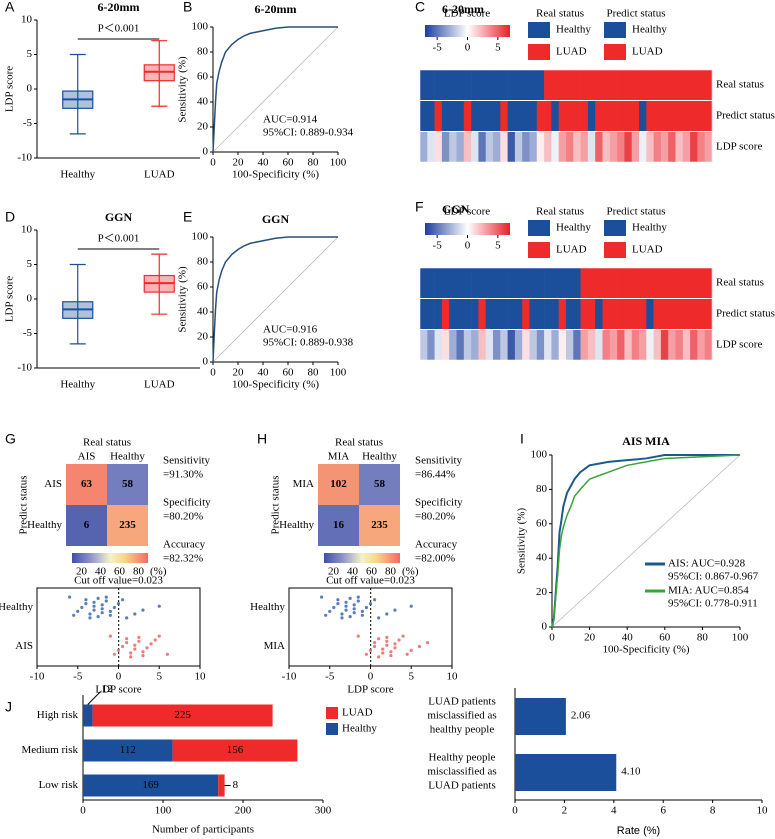  I want to click on bar-label: 112, so click(128, 750).